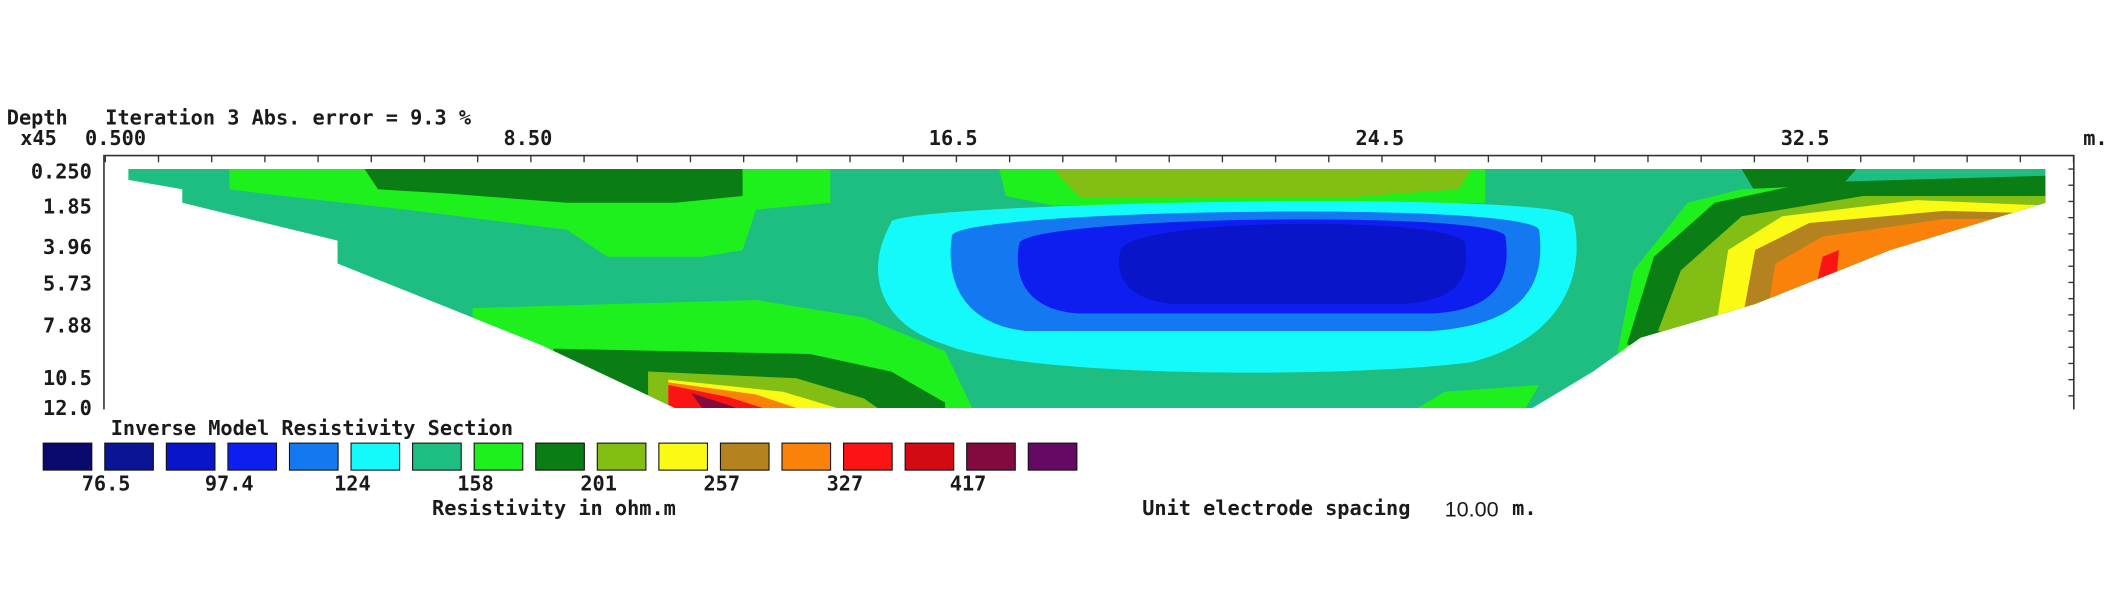 This screenshot has height=600, width=2117. I want to click on iteration-label: Iteration 3 Abs. error = 9.3 %, so click(288, 118).